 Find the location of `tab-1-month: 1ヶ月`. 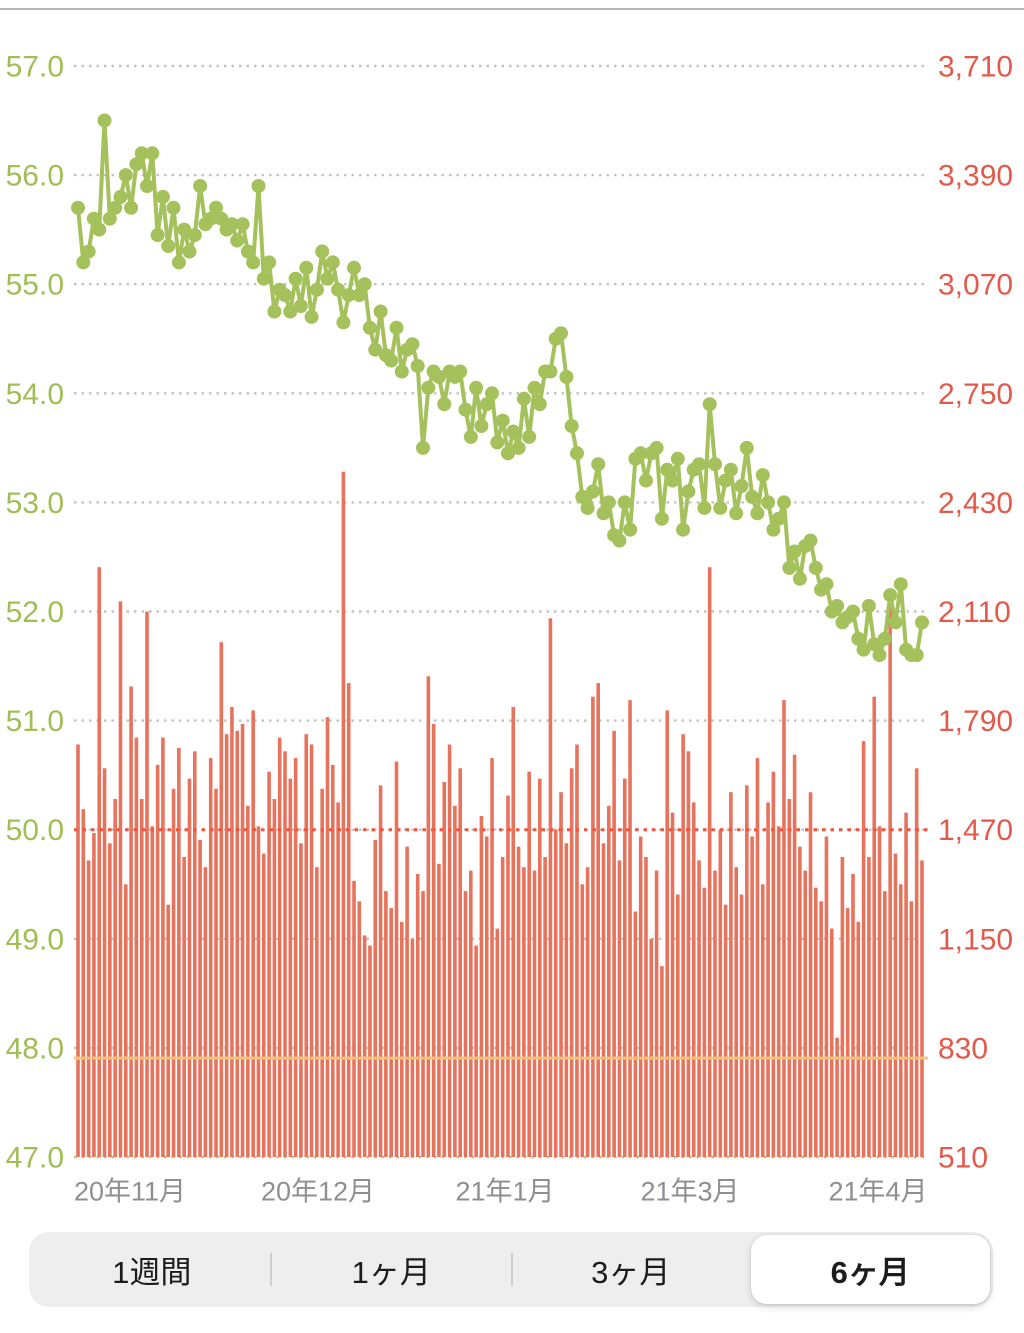

tab-1-month: 1ヶ月 is located at coordinates (392, 1269).